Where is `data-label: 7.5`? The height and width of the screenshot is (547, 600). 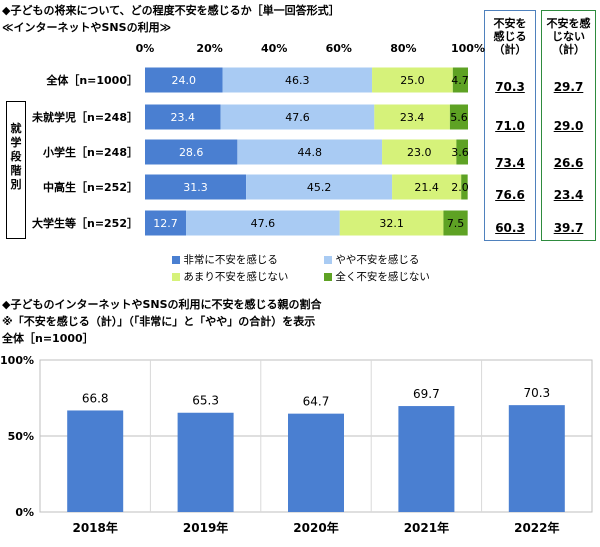 data-label: 7.5 is located at coordinates (456, 223).